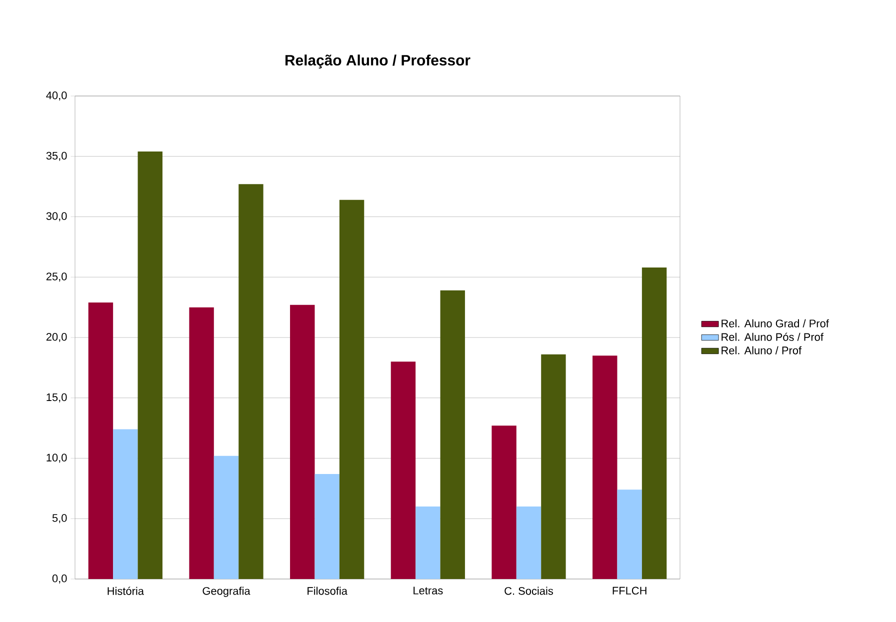 The width and height of the screenshot is (896, 622). I want to click on y-tick-label: 20,0, so click(56, 337).